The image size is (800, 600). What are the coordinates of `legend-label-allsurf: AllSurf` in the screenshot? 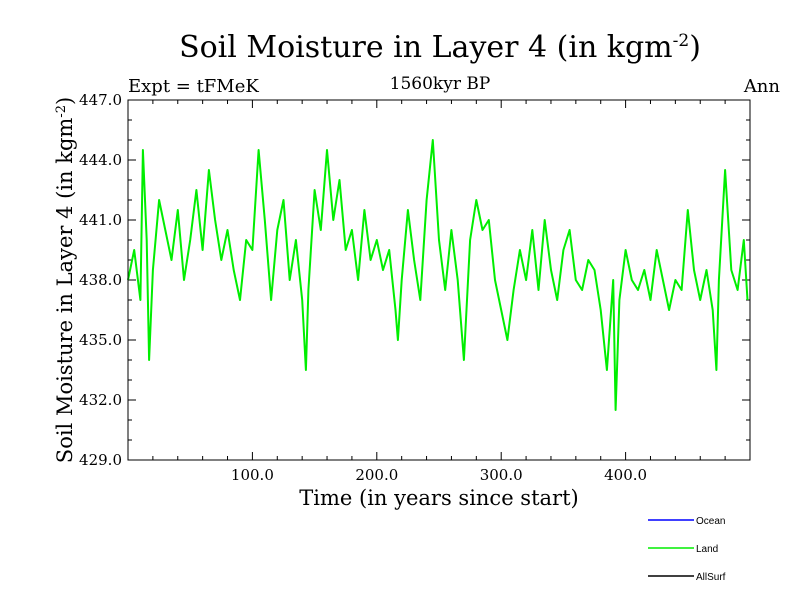 It's located at (711, 577).